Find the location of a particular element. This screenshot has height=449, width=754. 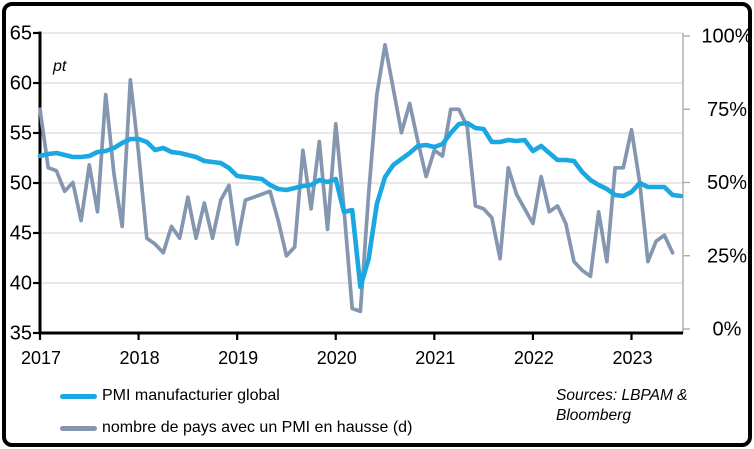

legend-item-countries-rising: nombre de pays avec un PMI en hausse (d) is located at coordinates (236, 428).